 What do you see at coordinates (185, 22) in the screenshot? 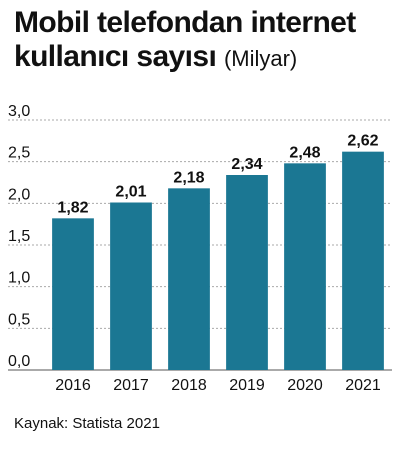
I see `title-line-1: Mobil telefondan internet` at bounding box center [185, 22].